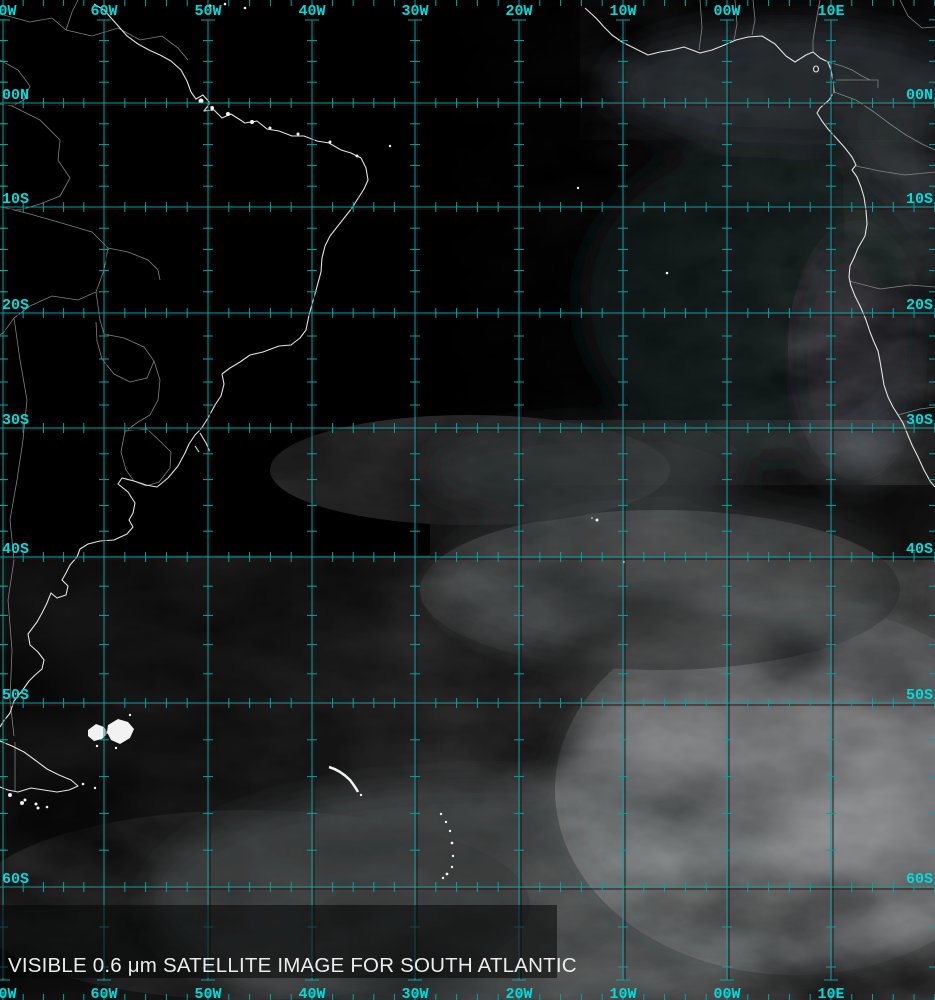 This screenshot has height=1000, width=935. I want to click on lat-label-left-00N: 00N, so click(15, 95).